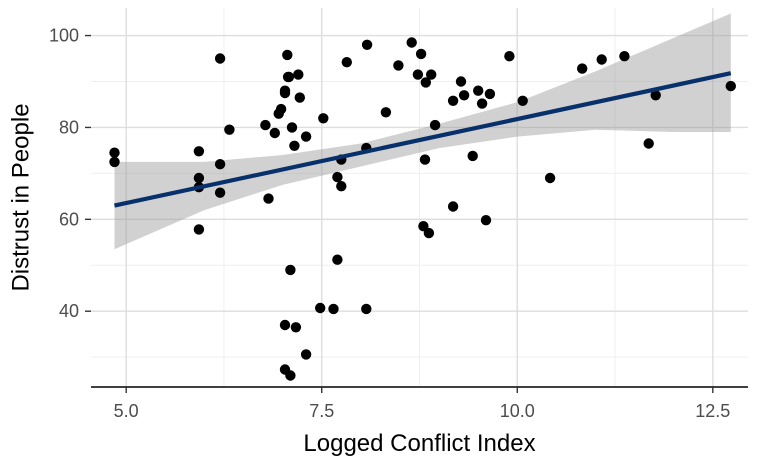 The height and width of the screenshot is (460, 768). I want to click on x-tick-label: 7.5, so click(321, 411).